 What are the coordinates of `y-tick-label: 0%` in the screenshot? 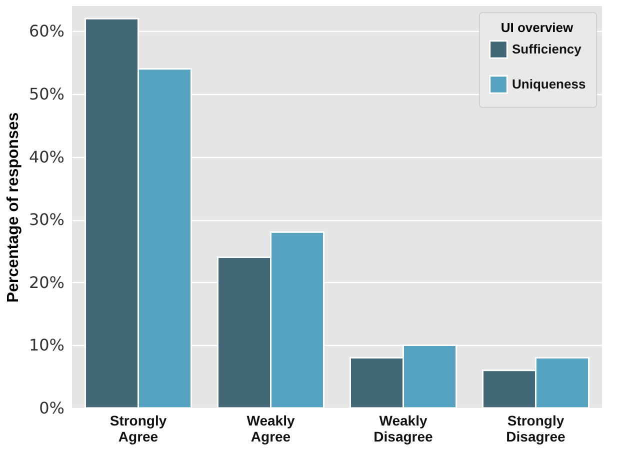 It's located at (51, 408).